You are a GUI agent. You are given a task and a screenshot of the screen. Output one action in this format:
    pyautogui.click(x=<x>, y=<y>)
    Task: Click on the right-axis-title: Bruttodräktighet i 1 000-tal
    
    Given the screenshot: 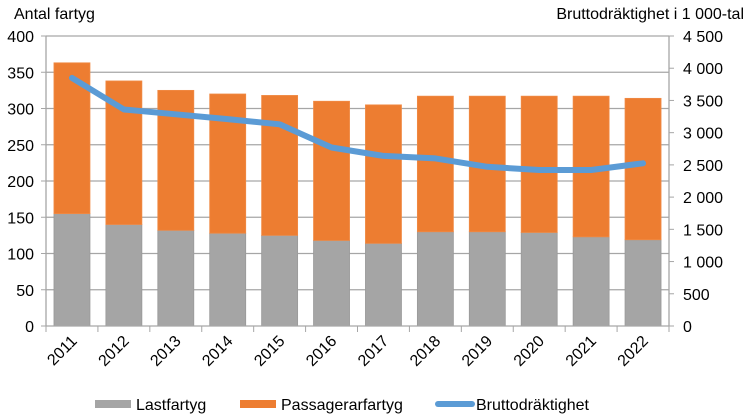 What is the action you would take?
    pyautogui.click(x=650, y=14)
    